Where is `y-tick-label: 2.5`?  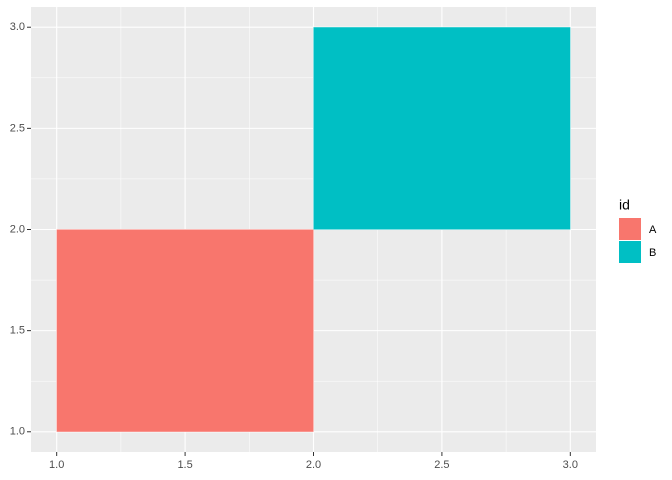 y-tick-label: 2.5 is located at coordinates (17, 128).